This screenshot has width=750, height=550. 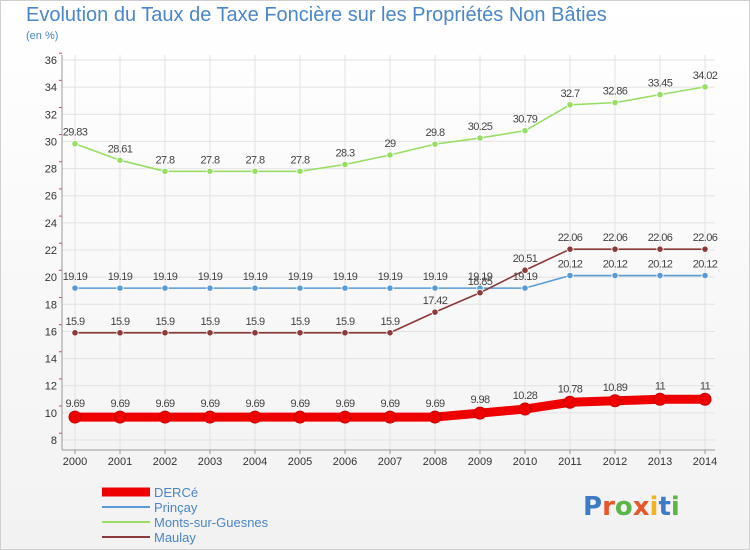 What do you see at coordinates (51, 278) in the screenshot?
I see `y-tick-label: 20` at bounding box center [51, 278].